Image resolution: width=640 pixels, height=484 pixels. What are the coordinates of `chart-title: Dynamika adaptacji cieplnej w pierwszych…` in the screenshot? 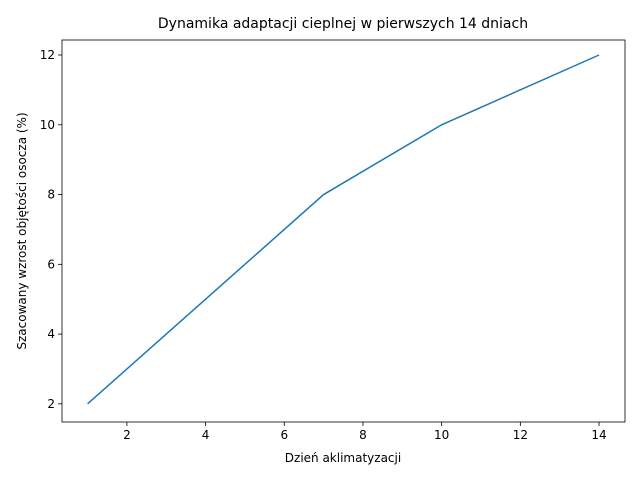 It's located at (343, 24).